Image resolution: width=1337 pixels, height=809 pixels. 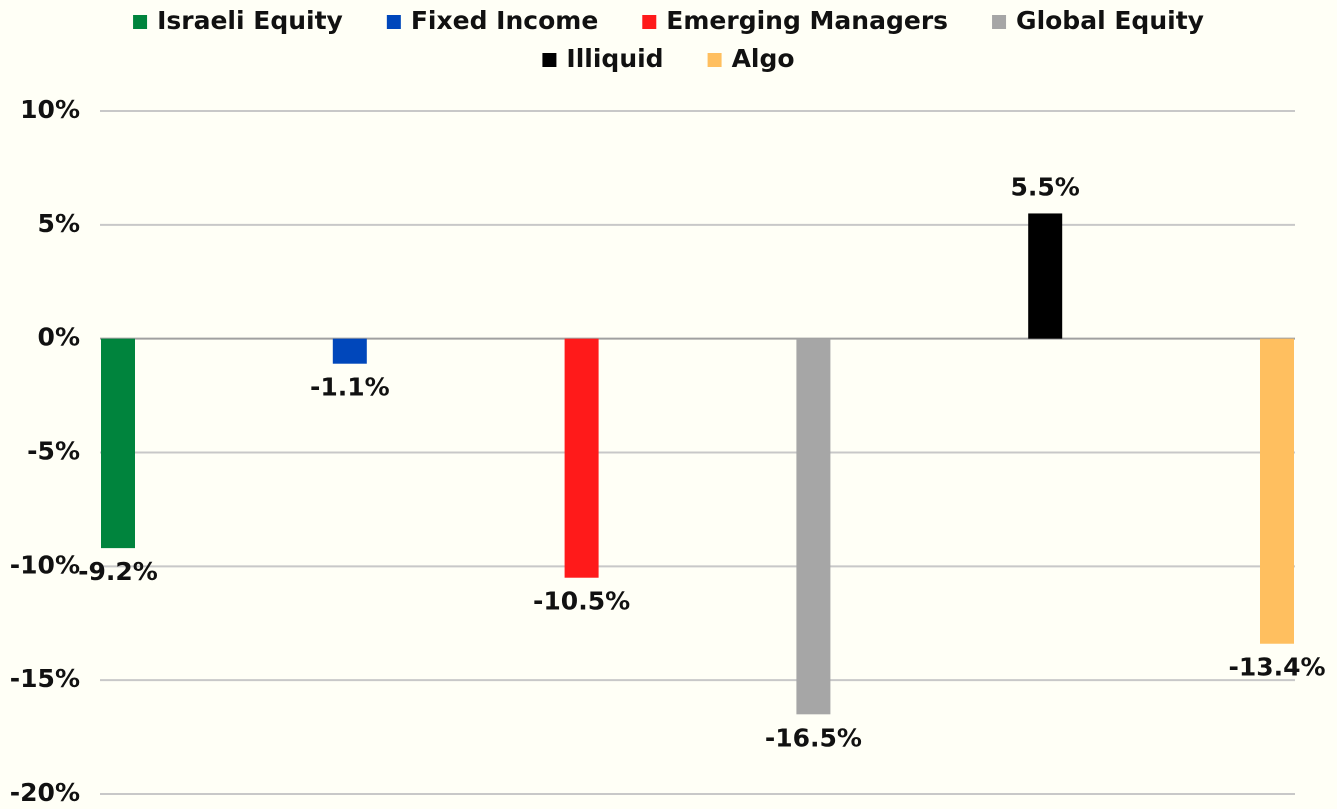 What do you see at coordinates (59, 223) in the screenshot?
I see `y-tick-label: 5%` at bounding box center [59, 223].